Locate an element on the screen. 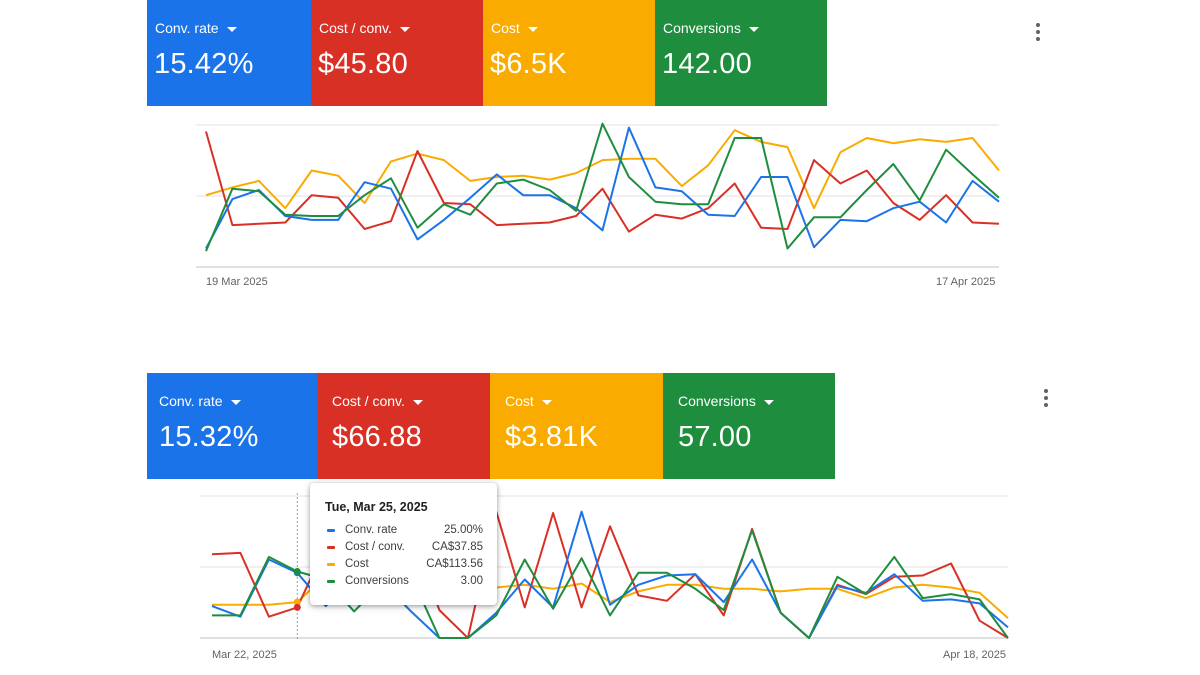  legend-swatch-green is located at coordinates (331, 581).